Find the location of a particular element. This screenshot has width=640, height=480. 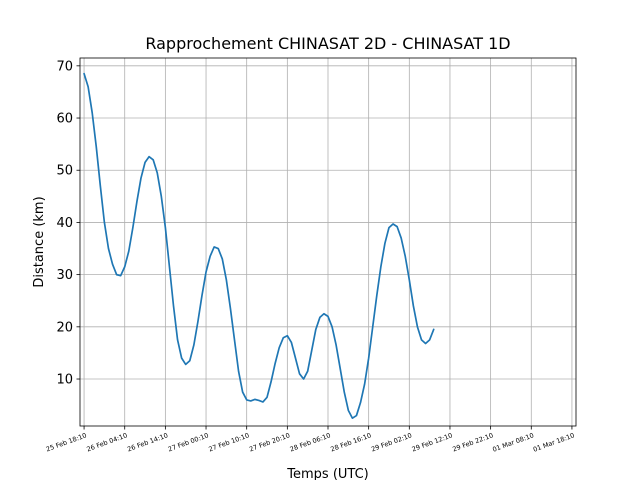

y-tick-label: 20 is located at coordinates (64, 327).